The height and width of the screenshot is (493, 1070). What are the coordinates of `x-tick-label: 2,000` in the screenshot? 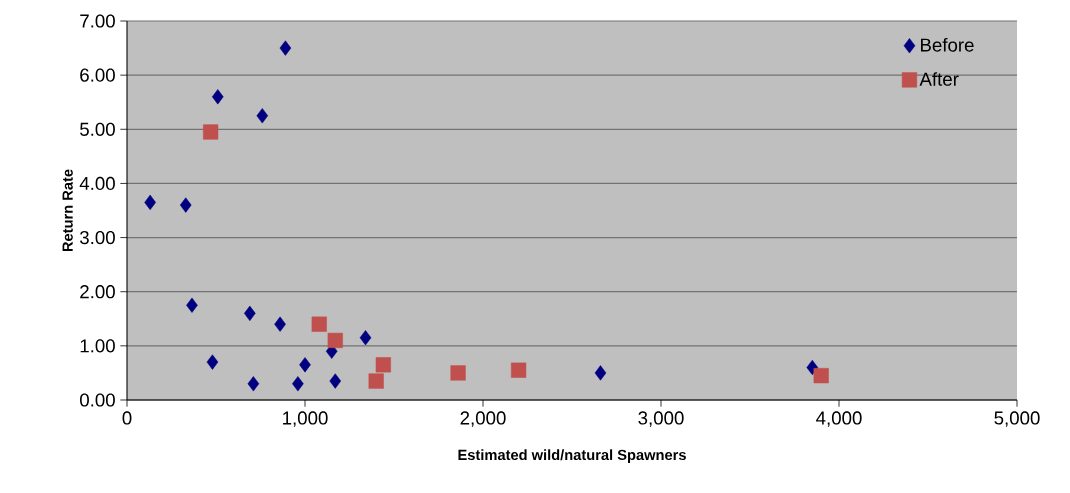 It's located at (483, 419).